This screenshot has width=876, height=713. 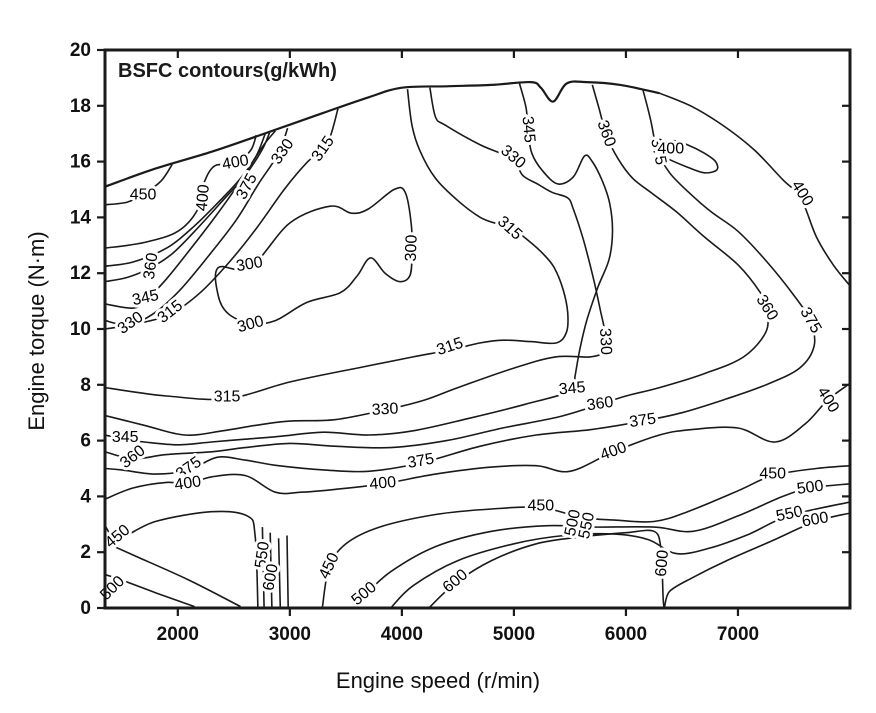 What do you see at coordinates (626, 634) in the screenshot?
I see `x-tick-label-6000: 6000` at bounding box center [626, 634].